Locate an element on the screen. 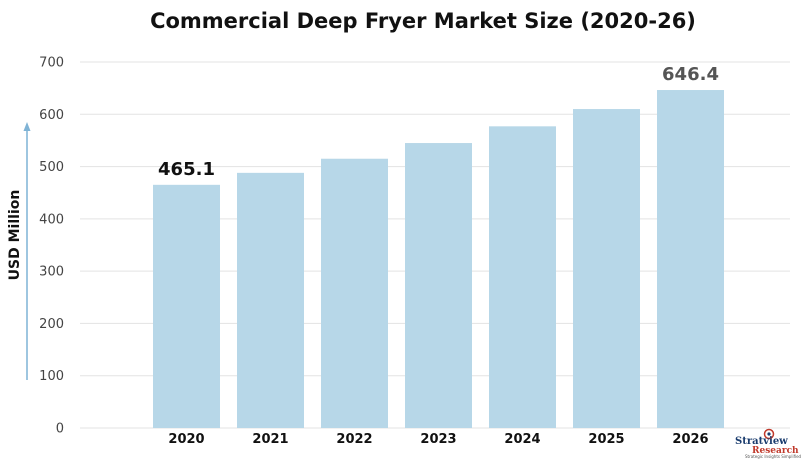  y-tick-label: 100 is located at coordinates (51, 376).